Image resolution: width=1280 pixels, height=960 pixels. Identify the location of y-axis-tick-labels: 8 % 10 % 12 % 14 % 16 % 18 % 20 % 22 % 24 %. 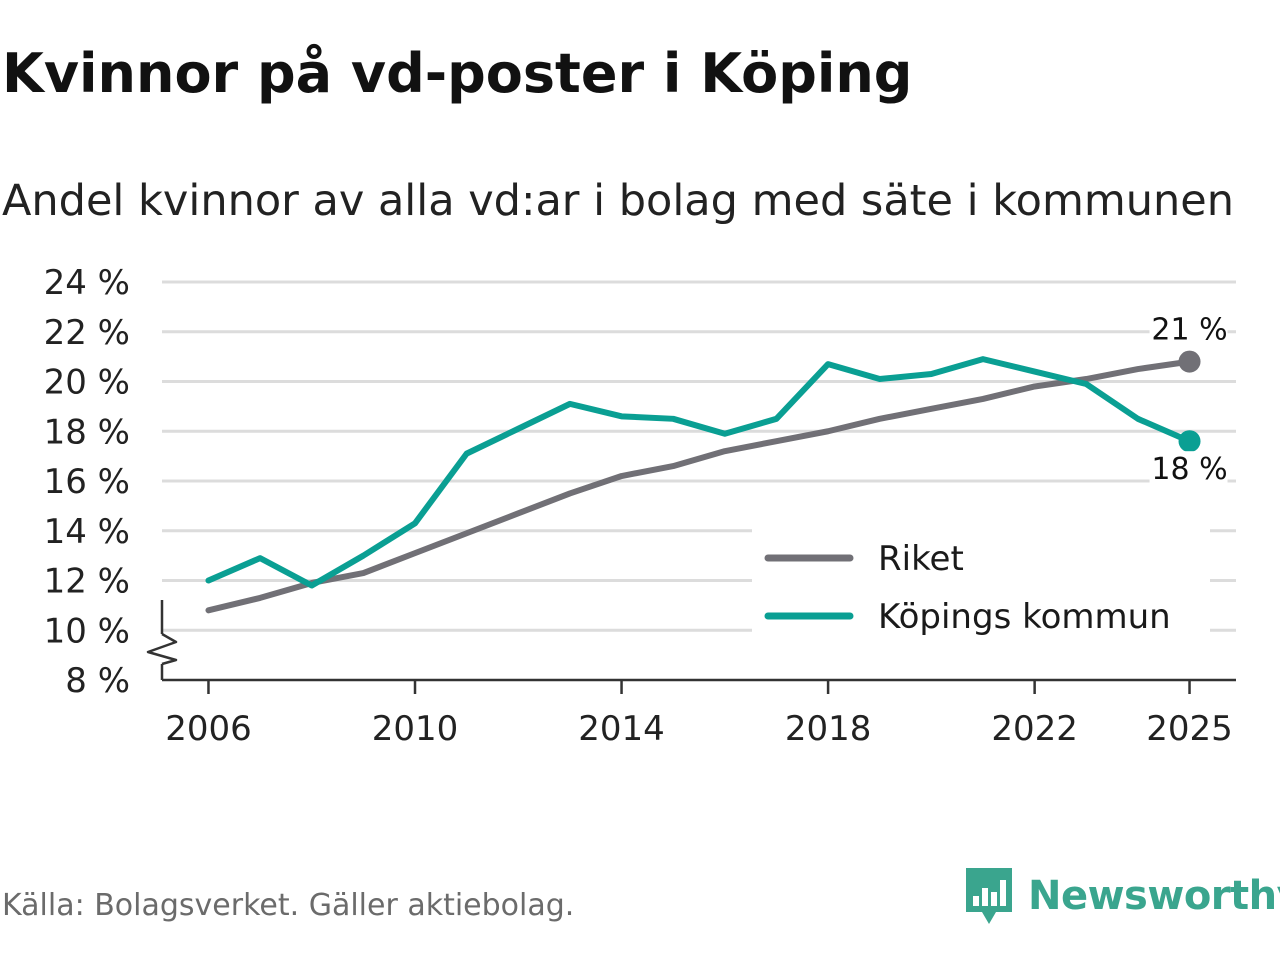
(87, 482).